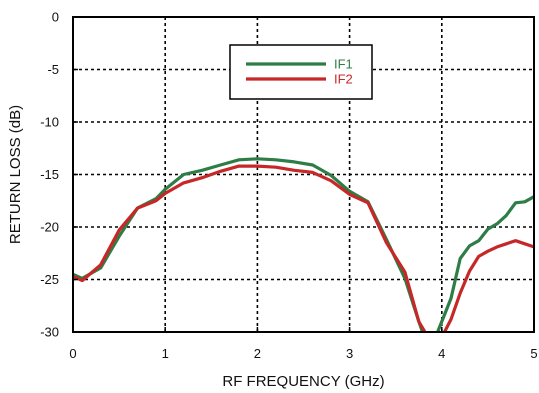 This screenshot has height=393, width=539. Describe the element at coordinates (533, 353) in the screenshot. I see `x-tick-label: 5` at that location.